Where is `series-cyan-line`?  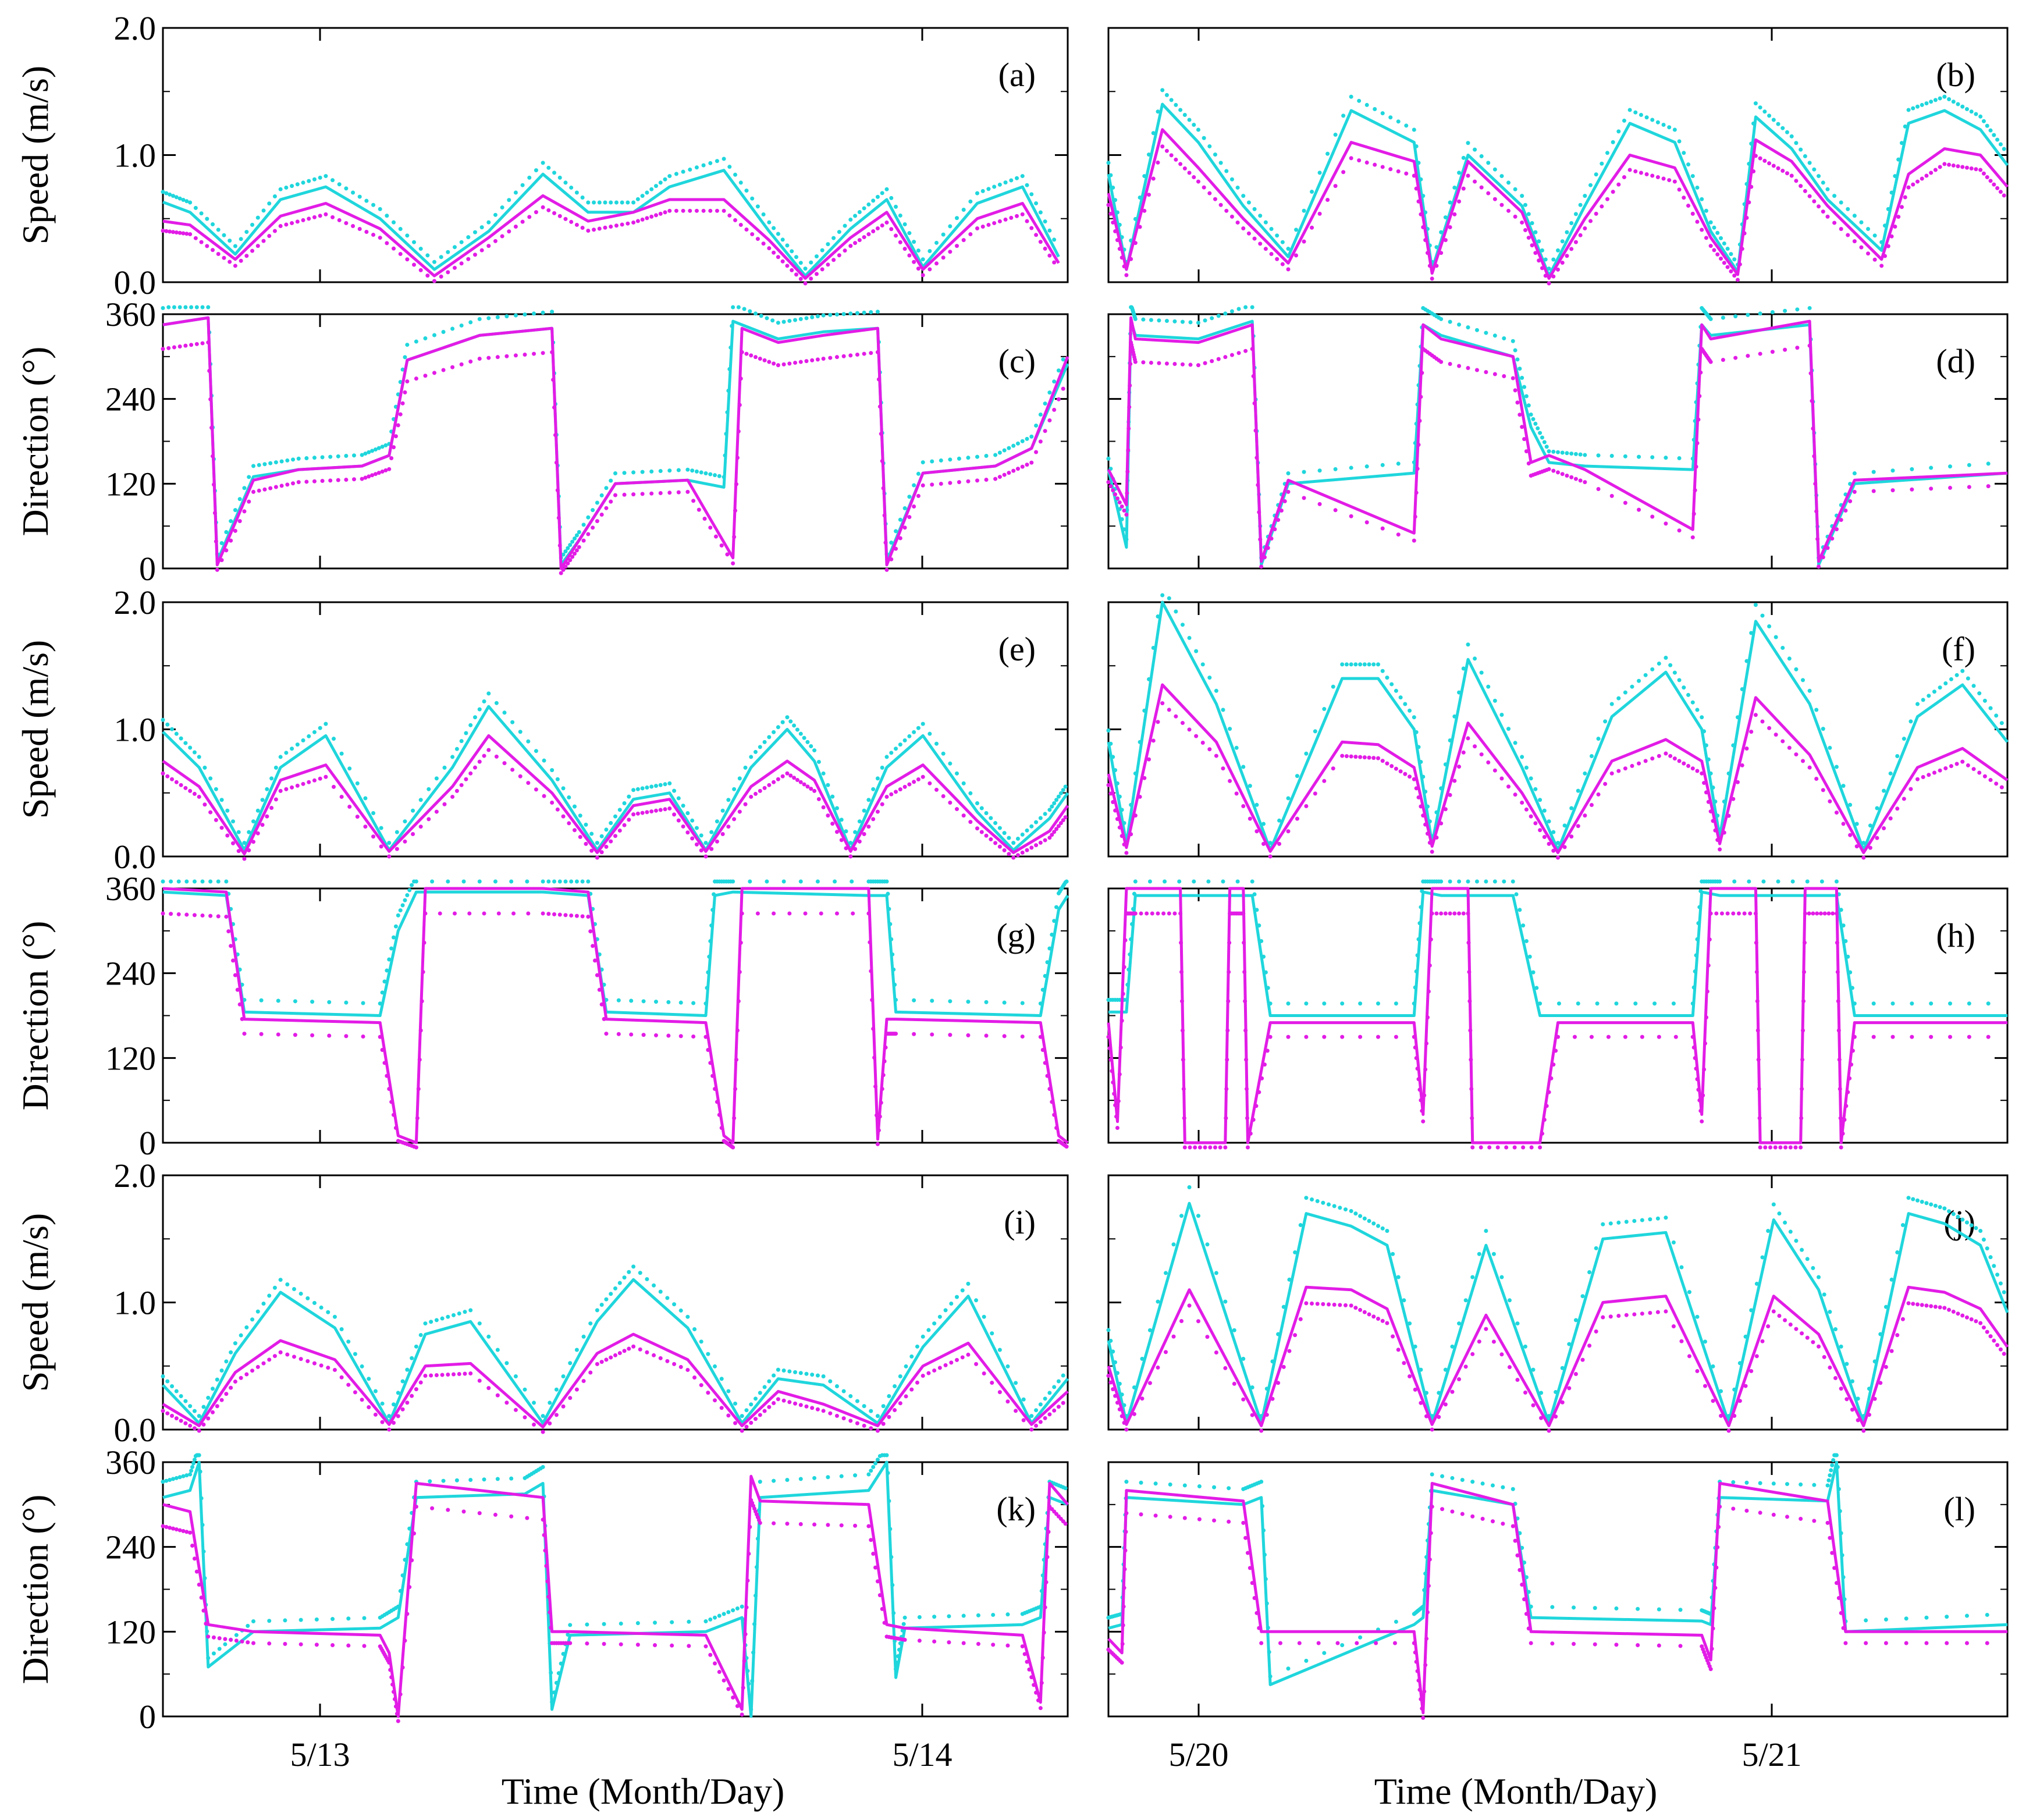 series-cyan-line is located at coordinates (615, 441).